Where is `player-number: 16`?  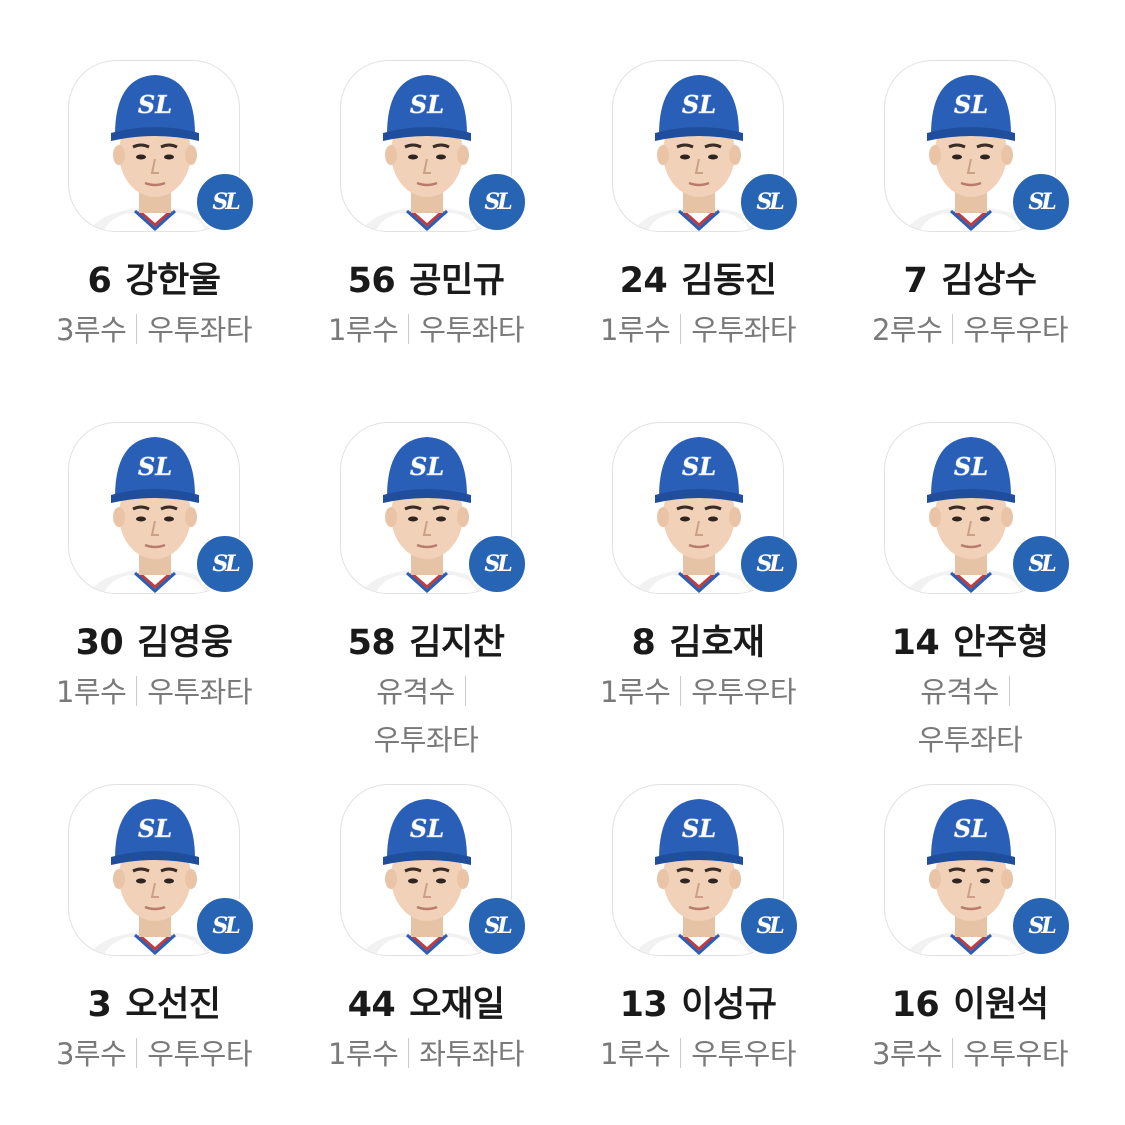 player-number: 16 is located at coordinates (915, 1005).